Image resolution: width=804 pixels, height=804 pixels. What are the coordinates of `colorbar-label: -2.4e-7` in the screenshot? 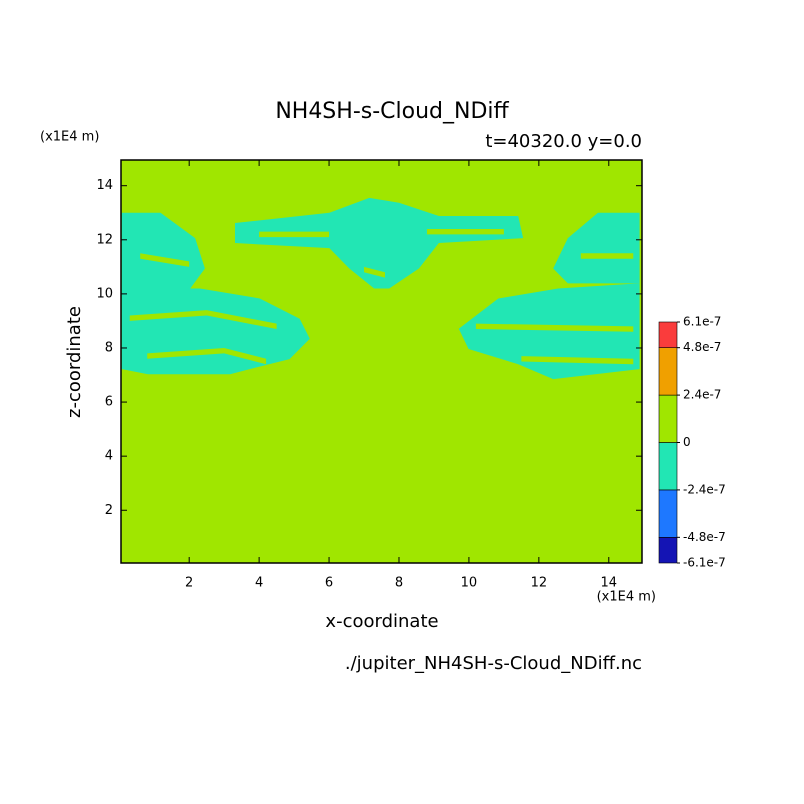 It's located at (704, 489).